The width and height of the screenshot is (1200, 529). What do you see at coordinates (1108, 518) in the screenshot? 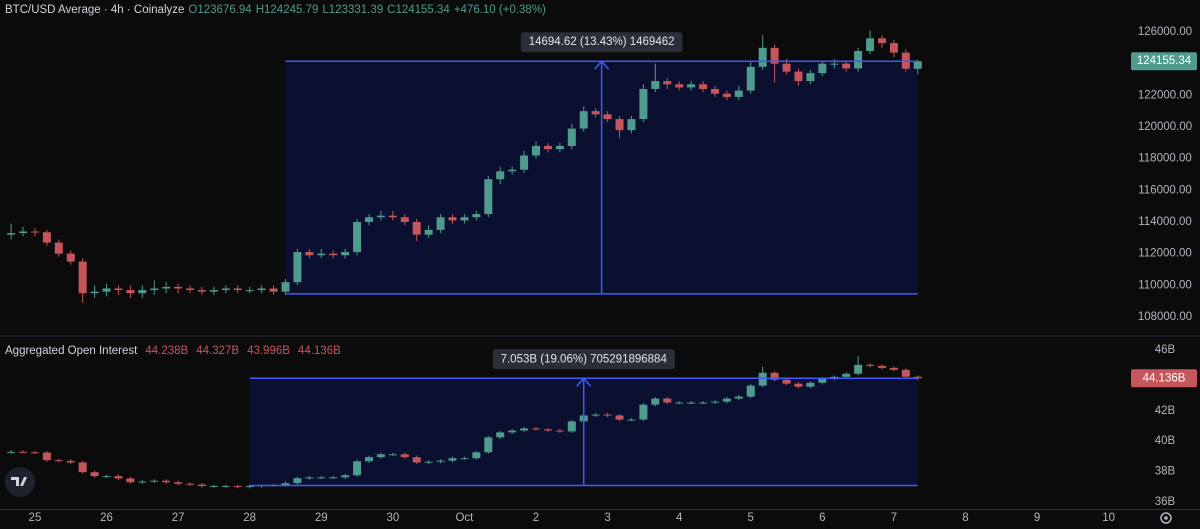
I see `x-tick-label: 10` at bounding box center [1108, 518].